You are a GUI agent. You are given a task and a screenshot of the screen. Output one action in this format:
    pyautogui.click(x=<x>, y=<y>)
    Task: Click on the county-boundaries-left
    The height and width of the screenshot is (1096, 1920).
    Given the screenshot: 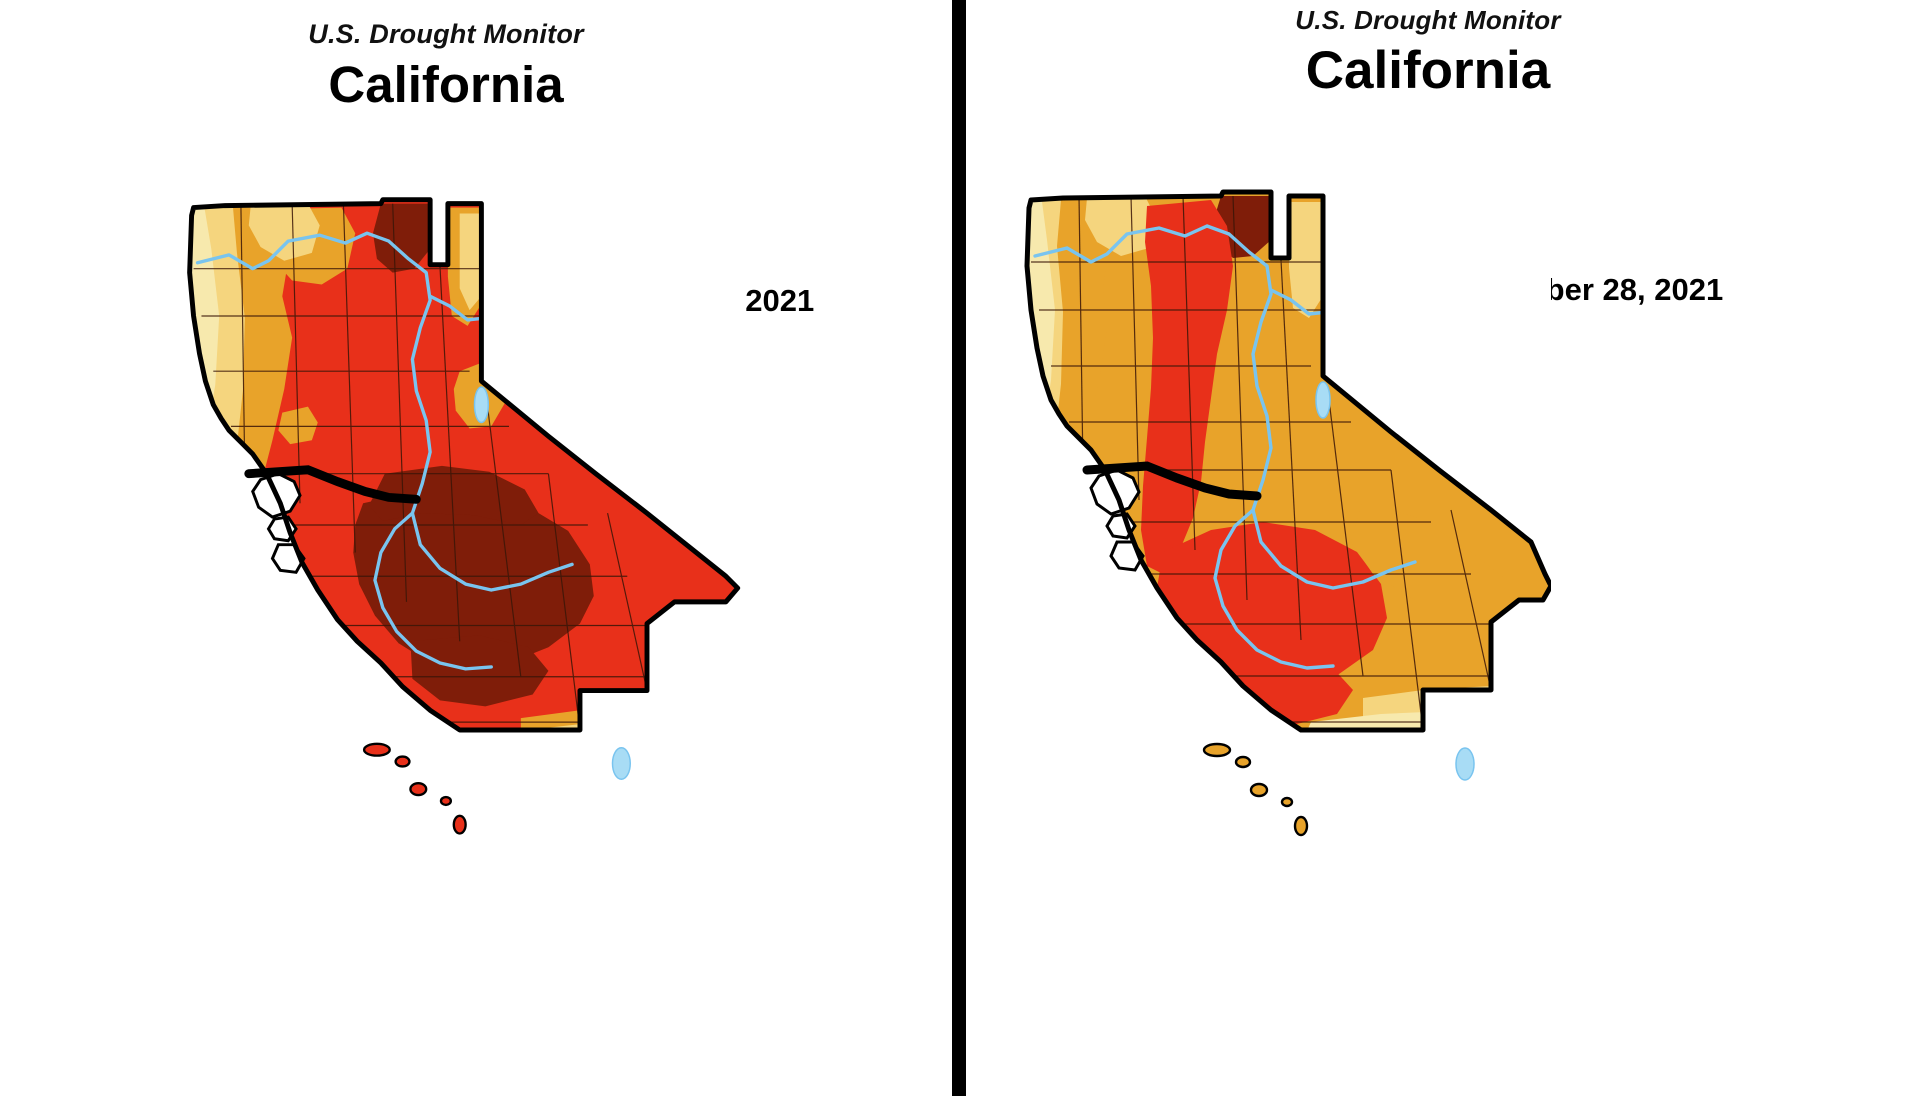 What is the action you would take?
    pyautogui.click(x=420, y=466)
    